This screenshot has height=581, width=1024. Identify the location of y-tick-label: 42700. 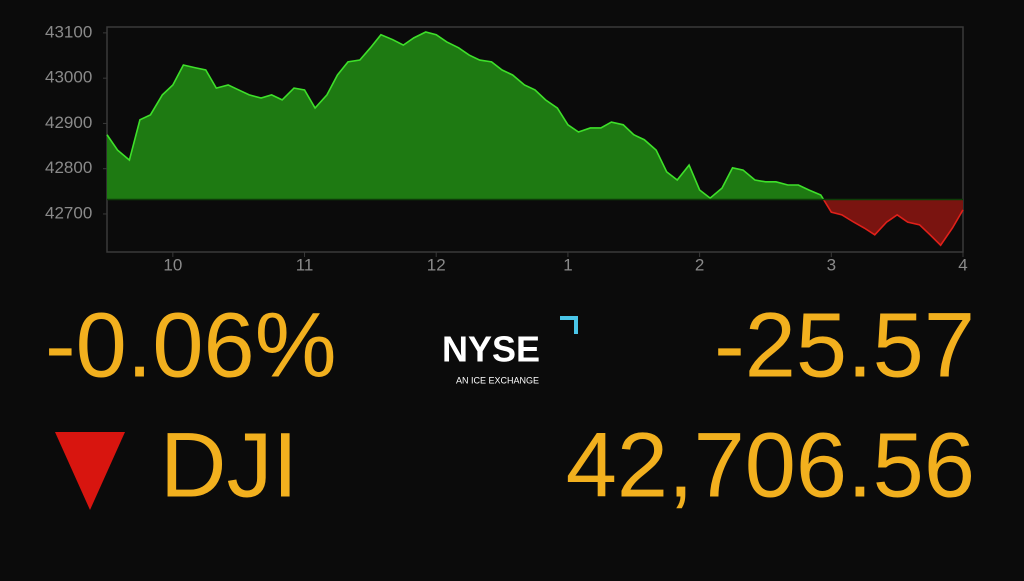
(68, 212).